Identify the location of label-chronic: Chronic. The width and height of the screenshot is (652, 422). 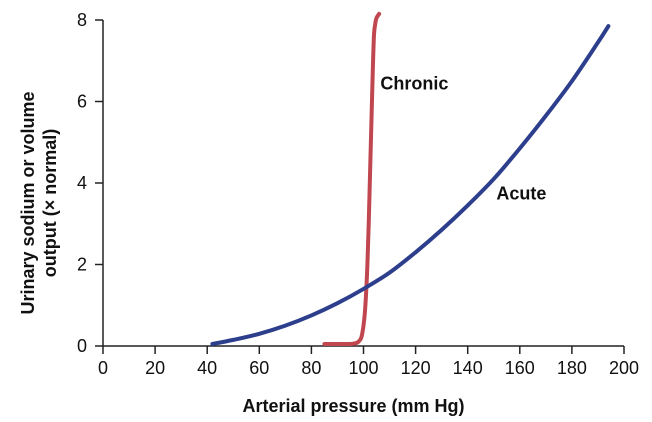
(414, 83).